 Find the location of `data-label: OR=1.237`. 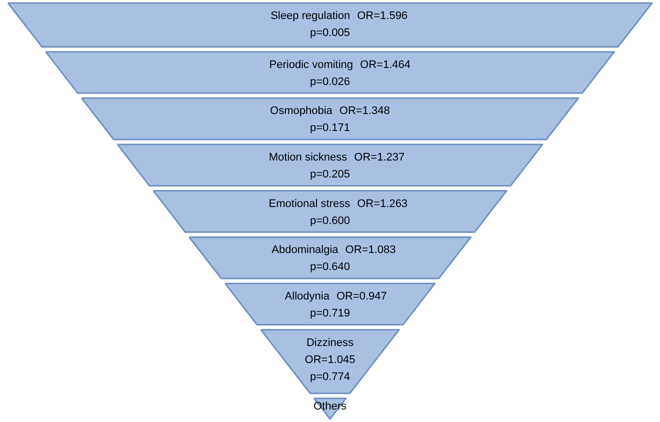

data-label: OR=1.237 is located at coordinates (379, 157).